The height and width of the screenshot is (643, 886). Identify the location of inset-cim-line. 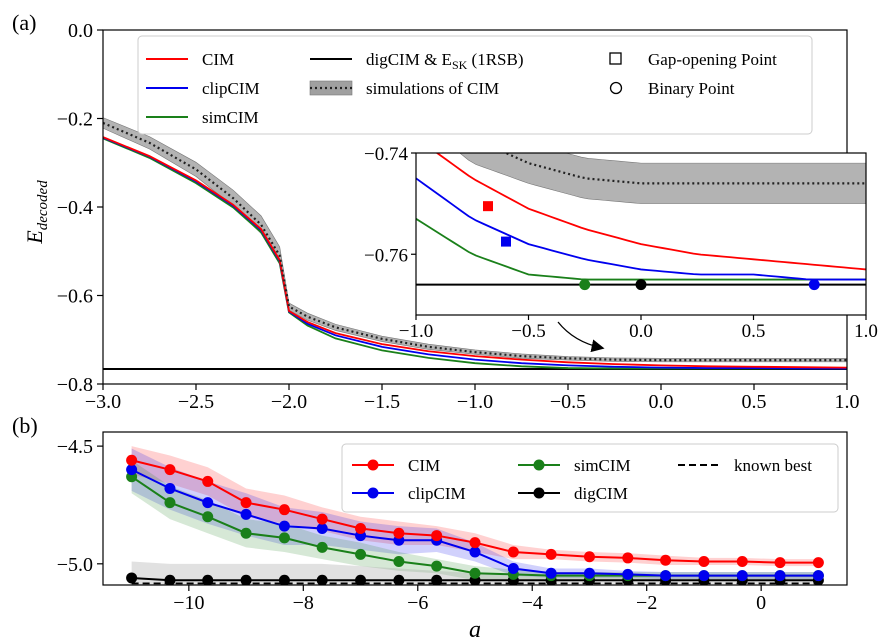
(650, 212).